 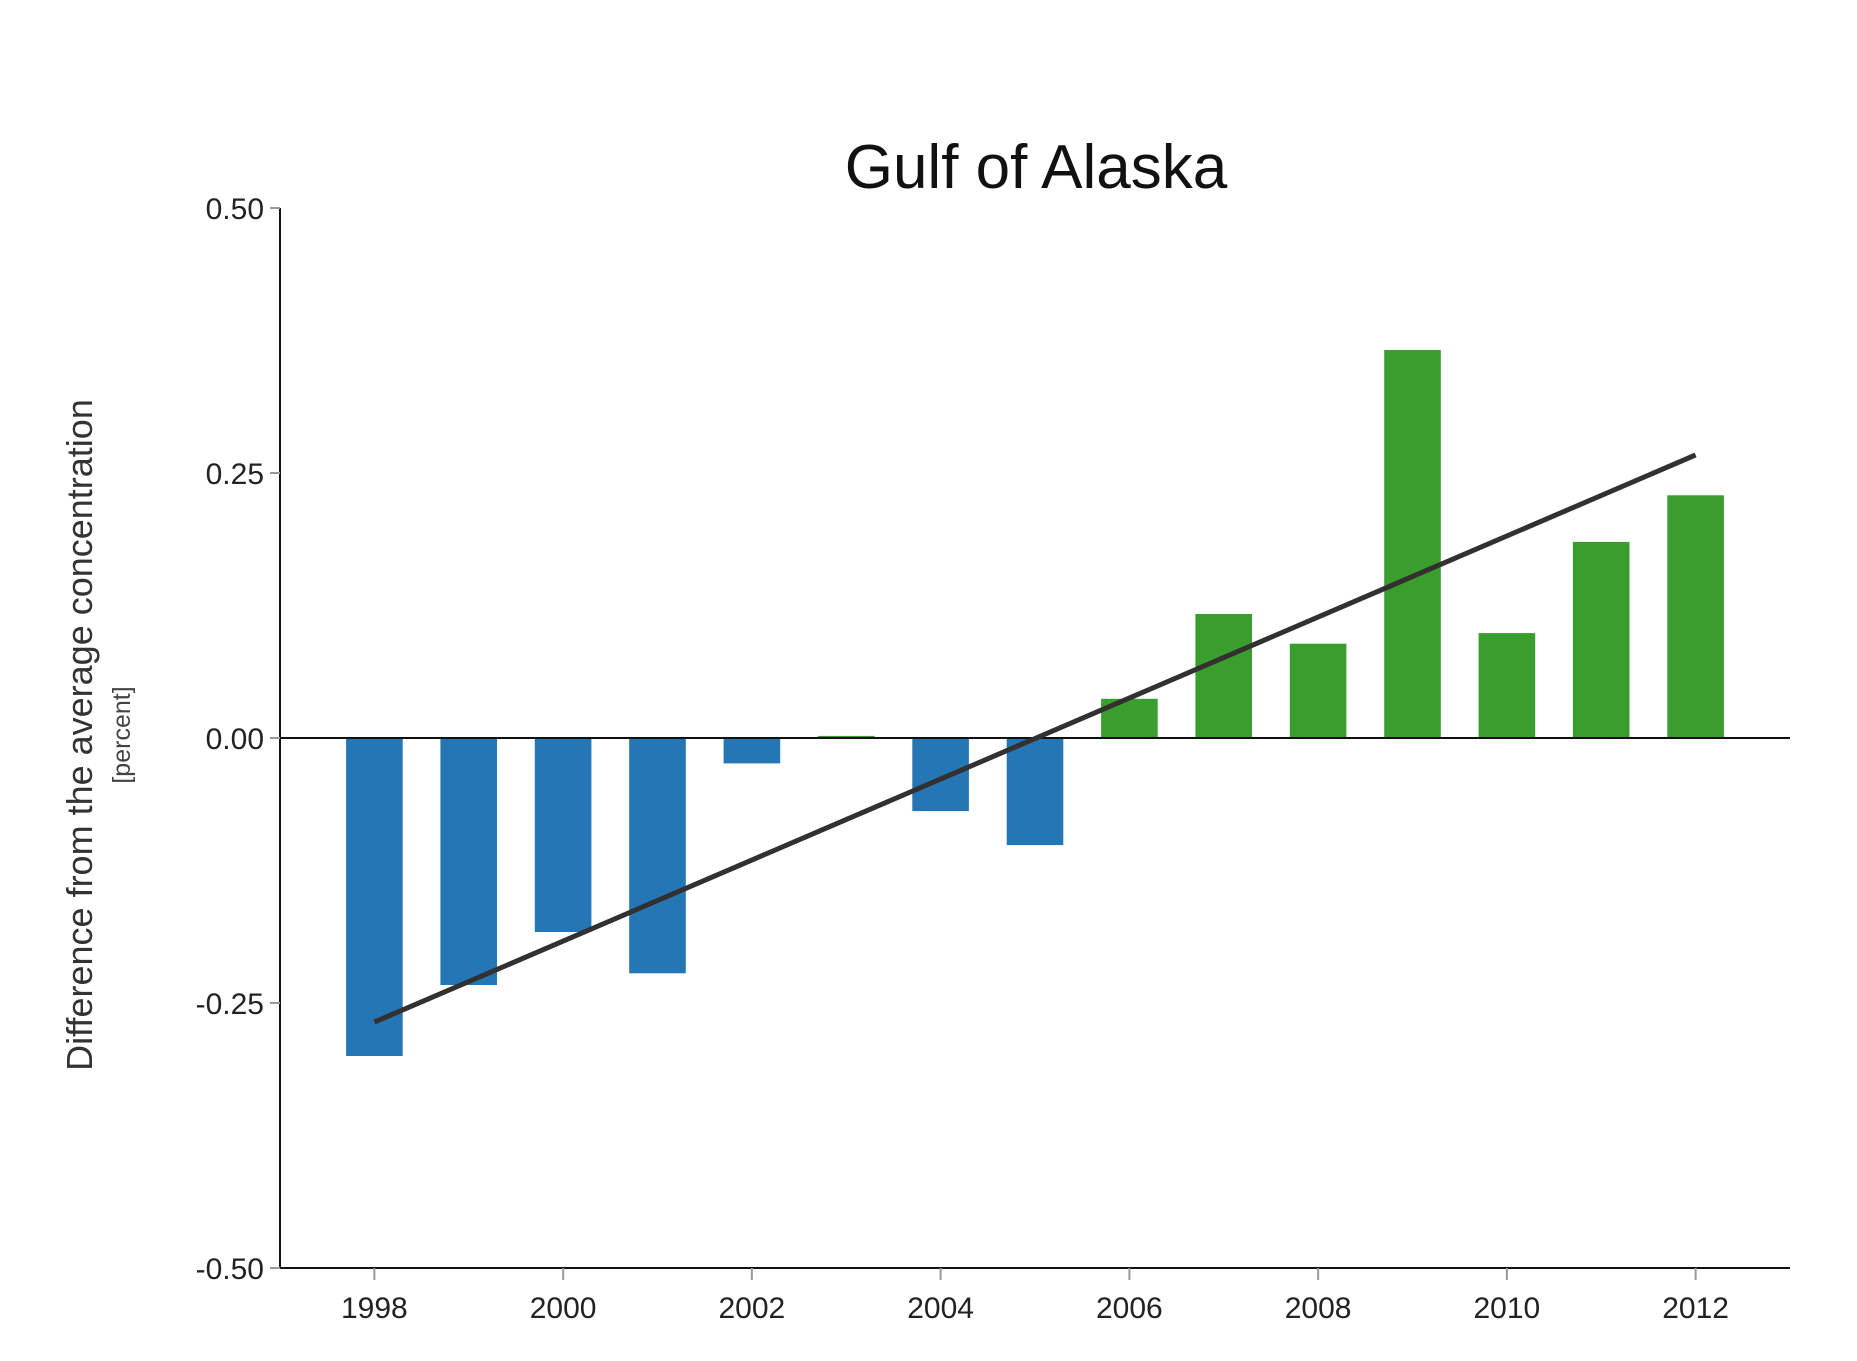 I want to click on x-tick-label: 2004, so click(x=940, y=1308).